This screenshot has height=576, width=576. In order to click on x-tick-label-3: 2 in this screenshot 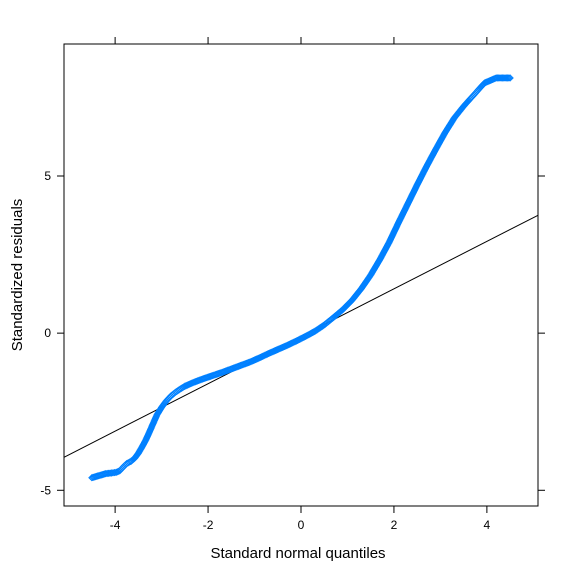, I will do `click(394, 525)`.